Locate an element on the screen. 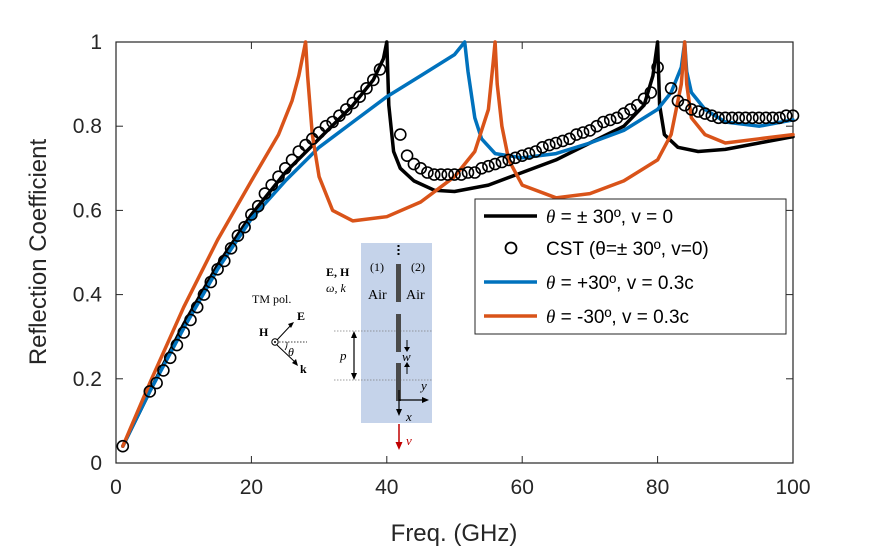  theta-label: θ is located at coordinates (291, 352).